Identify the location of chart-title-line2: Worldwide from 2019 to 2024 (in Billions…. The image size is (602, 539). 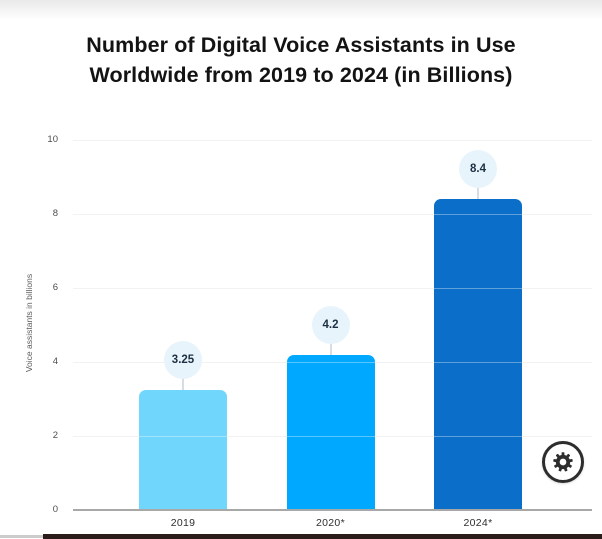
(301, 75).